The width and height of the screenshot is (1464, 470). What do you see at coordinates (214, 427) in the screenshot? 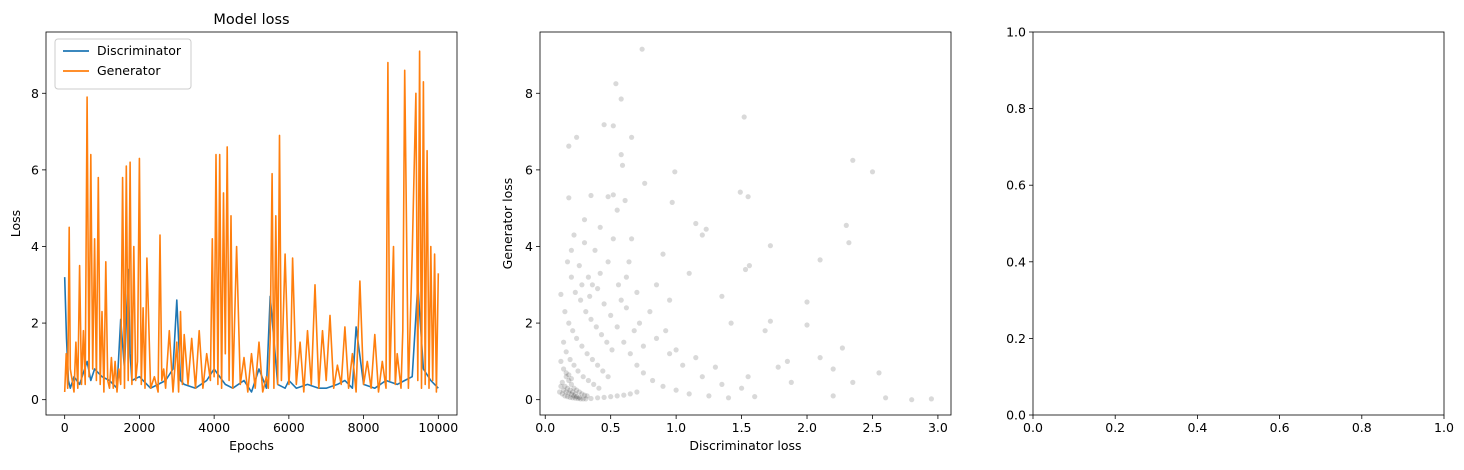
I see `x-tick-label: 4000` at bounding box center [214, 427].